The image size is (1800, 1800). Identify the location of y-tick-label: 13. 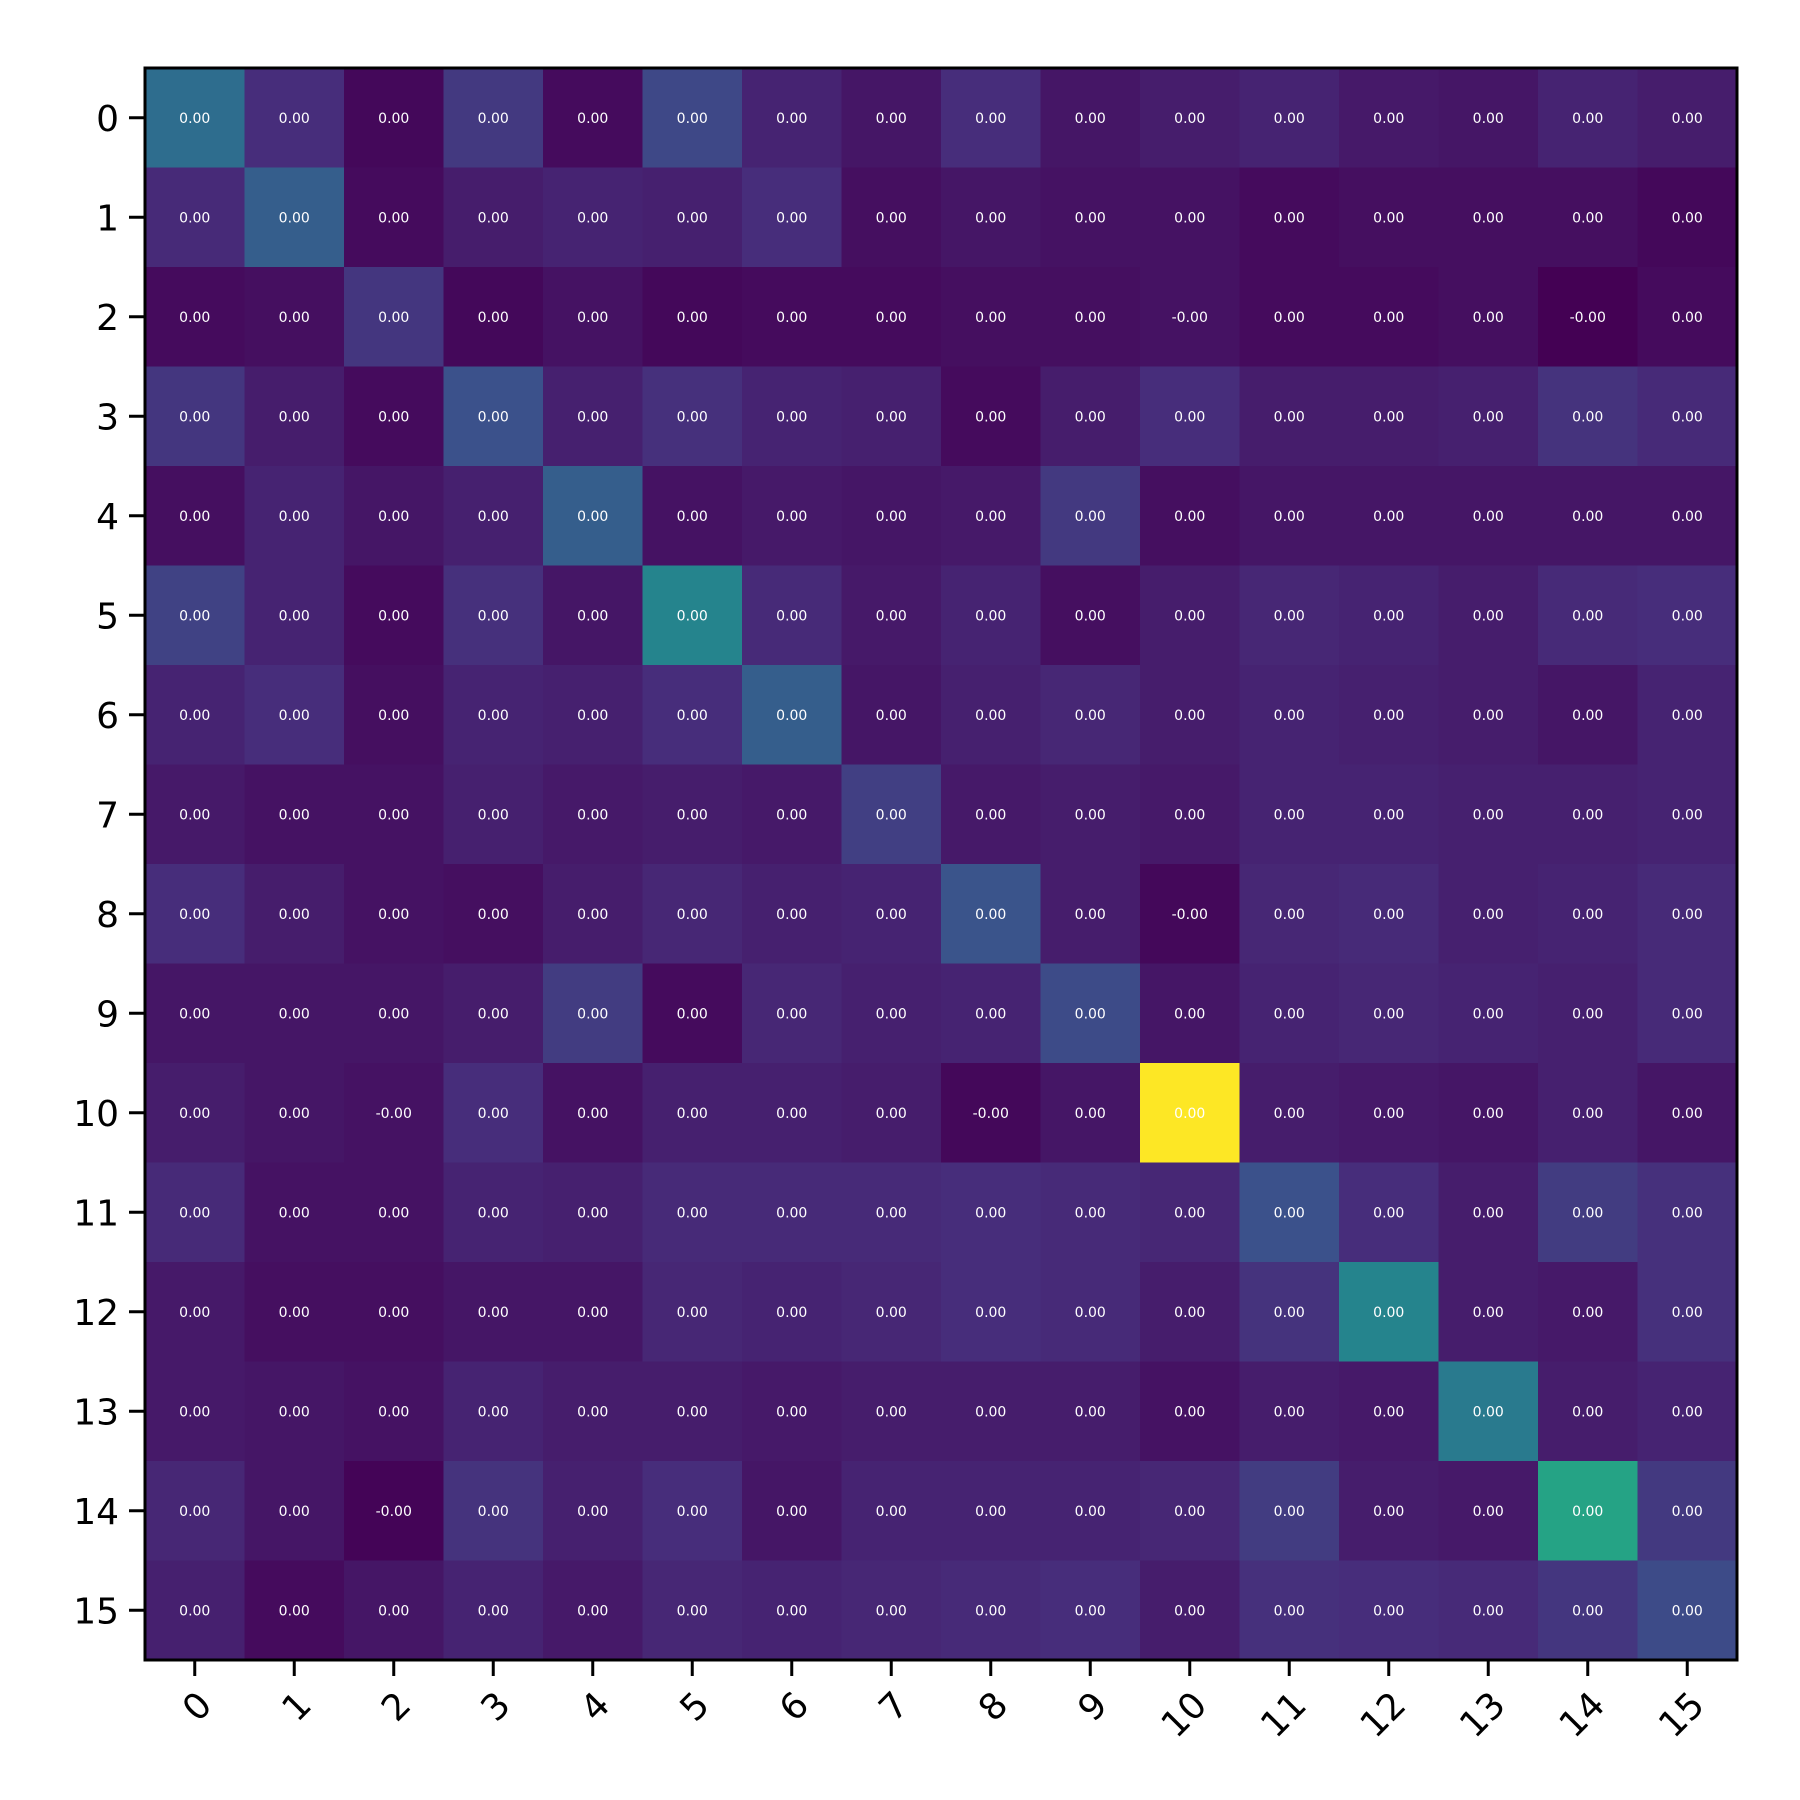
(96, 1412).